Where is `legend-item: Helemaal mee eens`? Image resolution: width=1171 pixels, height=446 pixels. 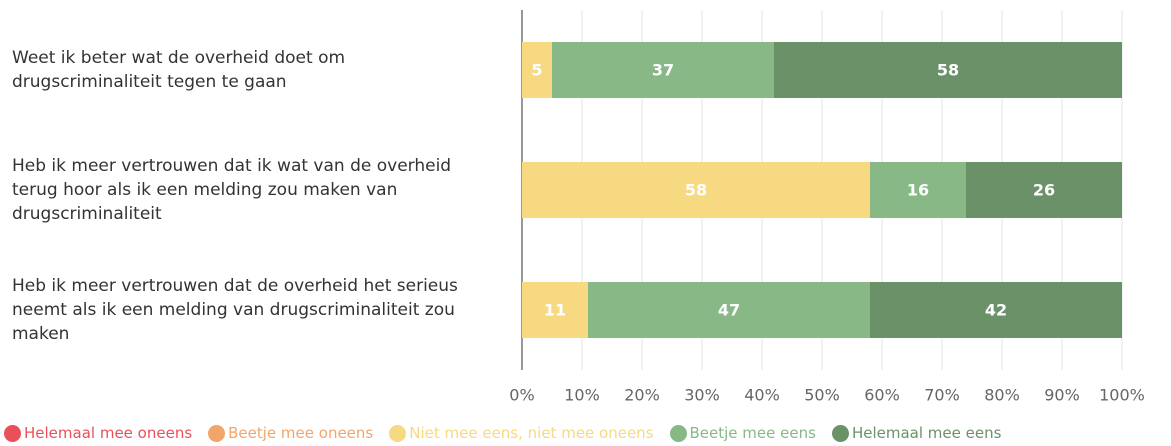
legend-item: Helemaal mee eens is located at coordinates (916, 433).